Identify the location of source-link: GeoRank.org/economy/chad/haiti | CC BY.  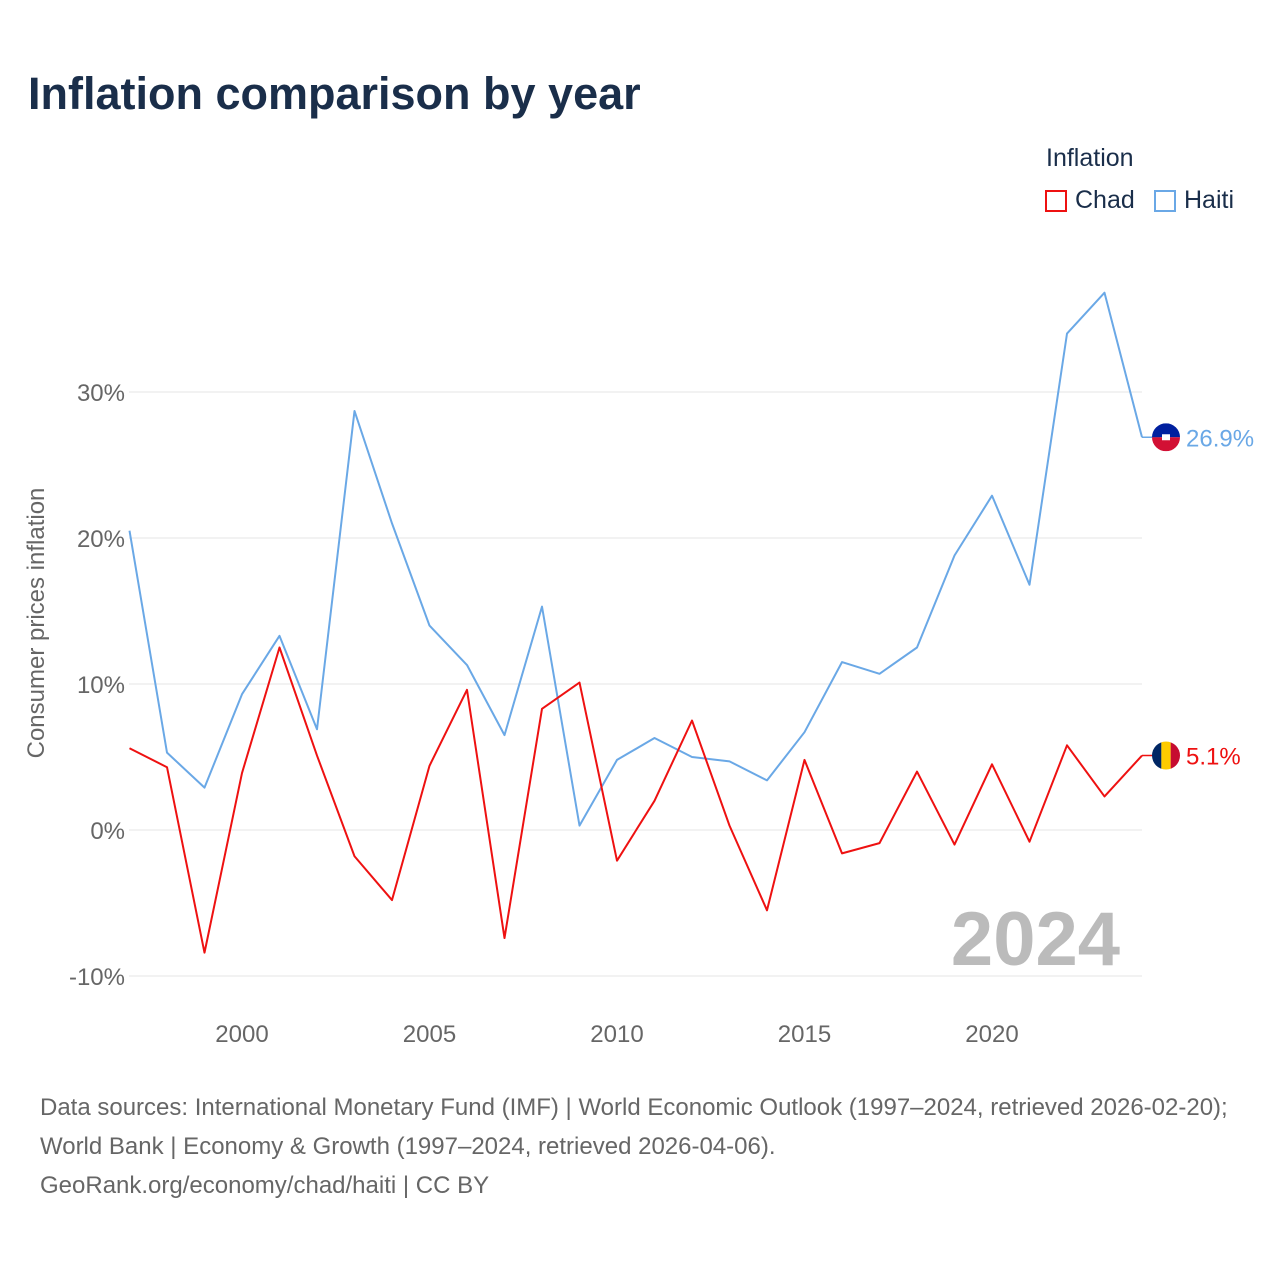
(265, 1185).